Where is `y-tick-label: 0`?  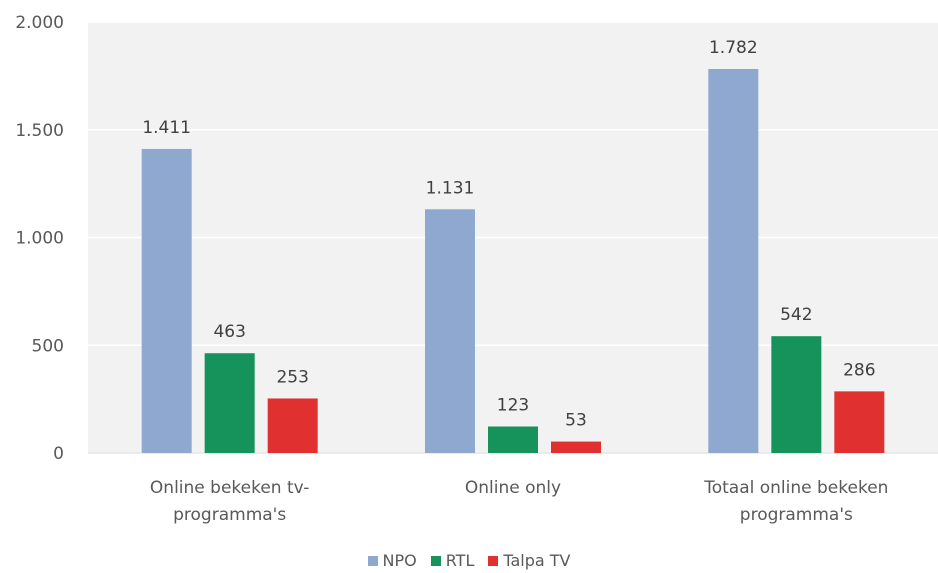
y-tick-label: 0 is located at coordinates (58, 454).